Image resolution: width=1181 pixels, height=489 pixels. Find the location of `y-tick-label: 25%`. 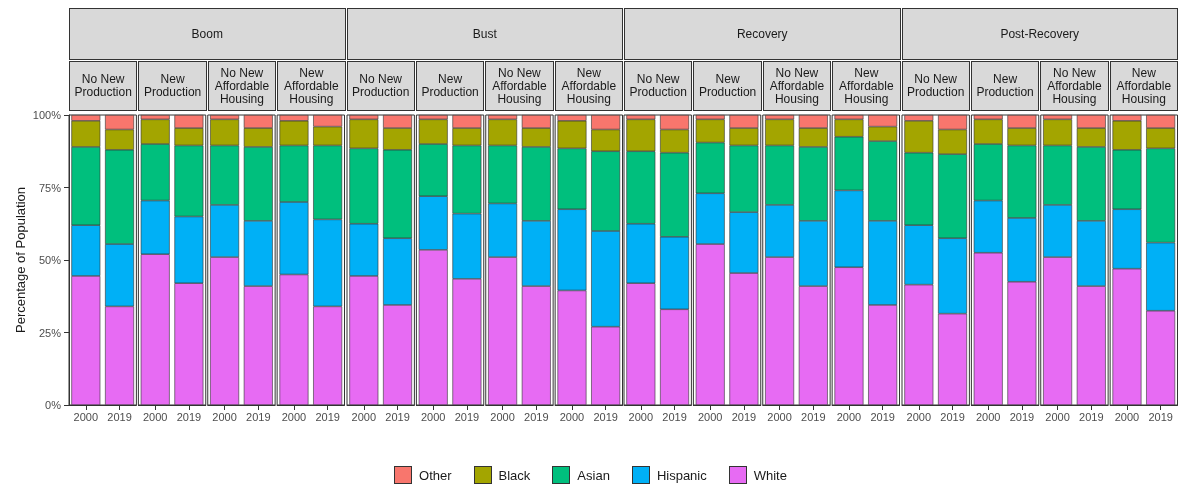

y-tick-label: 25% is located at coordinates (50, 332).